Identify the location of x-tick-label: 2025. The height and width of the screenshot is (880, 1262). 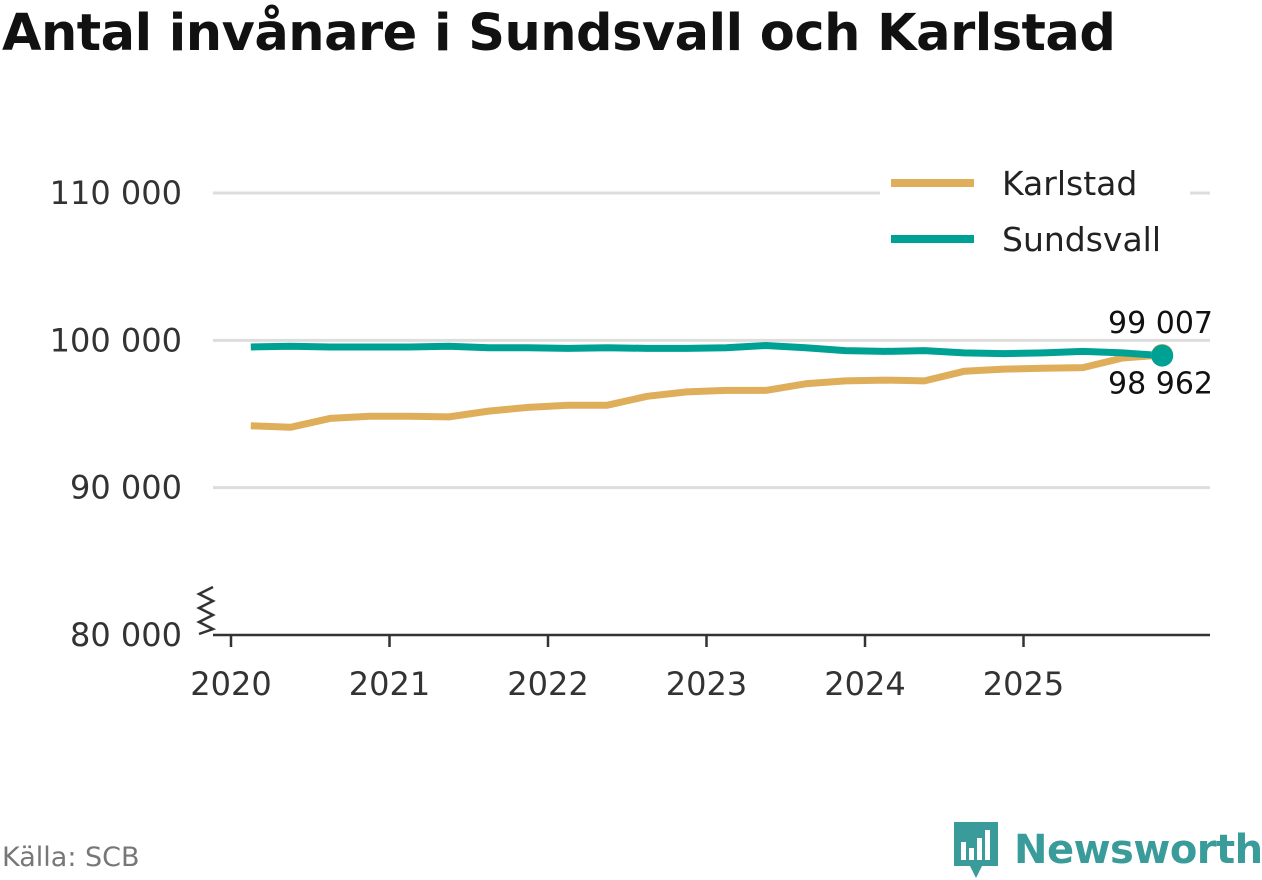
(1023, 684).